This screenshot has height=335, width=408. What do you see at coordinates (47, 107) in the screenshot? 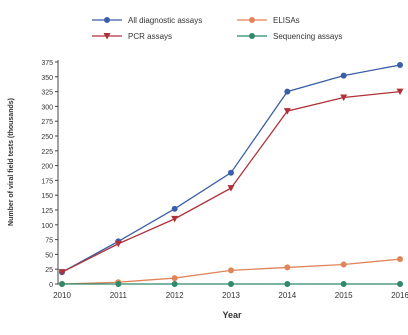
I see `y-tick-label: 300` at bounding box center [47, 107].